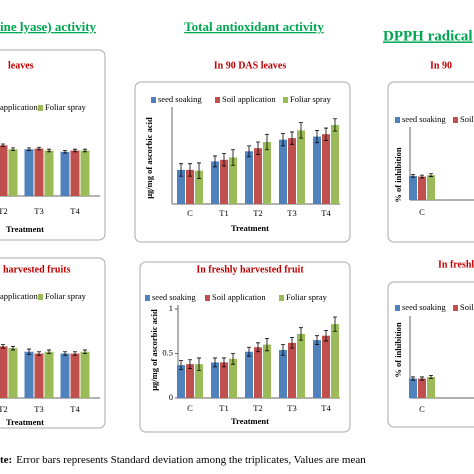 This screenshot has height=474, width=474. I want to click on chart-title: In 90, so click(441, 65).